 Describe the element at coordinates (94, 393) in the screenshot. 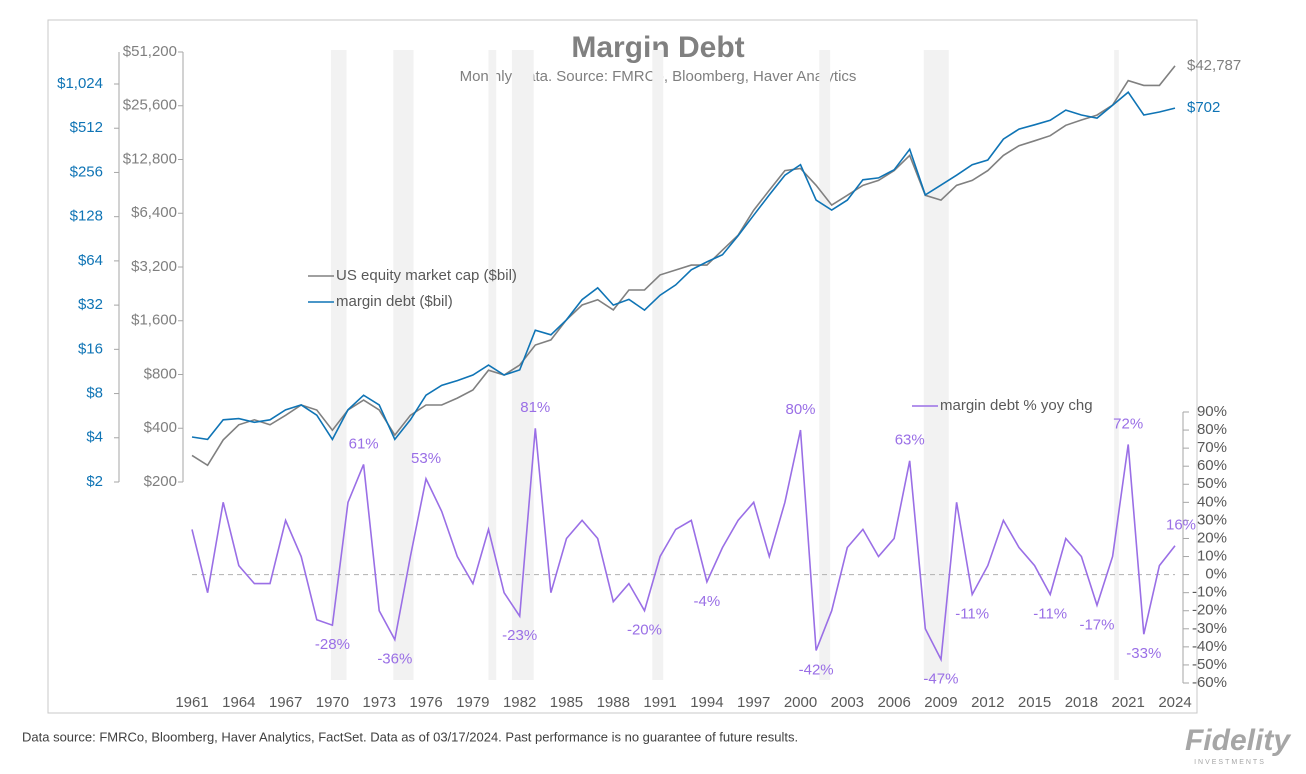

I see `y2-tick-label: $8` at that location.